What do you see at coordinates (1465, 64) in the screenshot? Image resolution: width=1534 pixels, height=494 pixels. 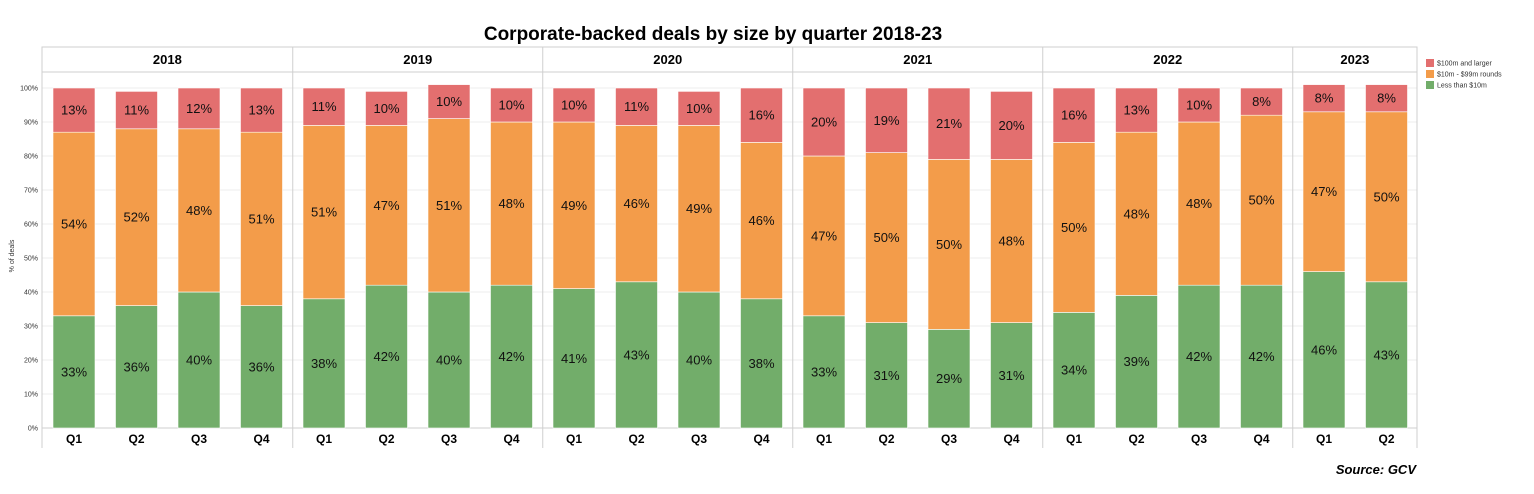 I see `legend-label: $100m and larger` at bounding box center [1465, 64].